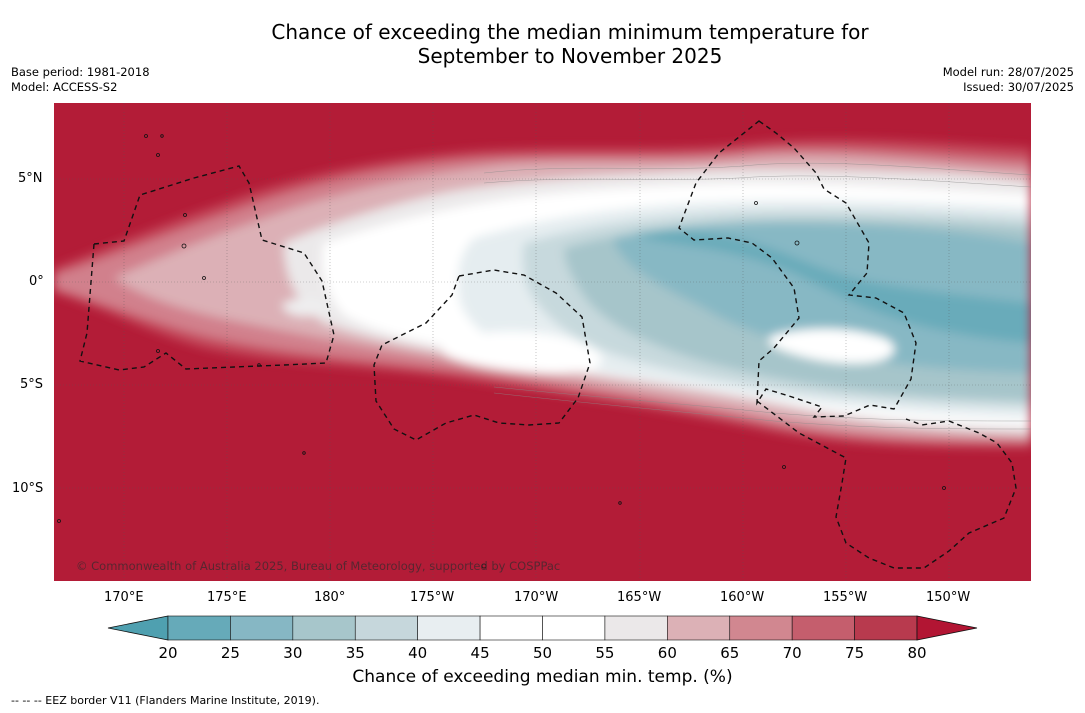 The height and width of the screenshot is (713, 1085). What do you see at coordinates (330, 597) in the screenshot?
I see `lon-label-180: 180°` at bounding box center [330, 597].